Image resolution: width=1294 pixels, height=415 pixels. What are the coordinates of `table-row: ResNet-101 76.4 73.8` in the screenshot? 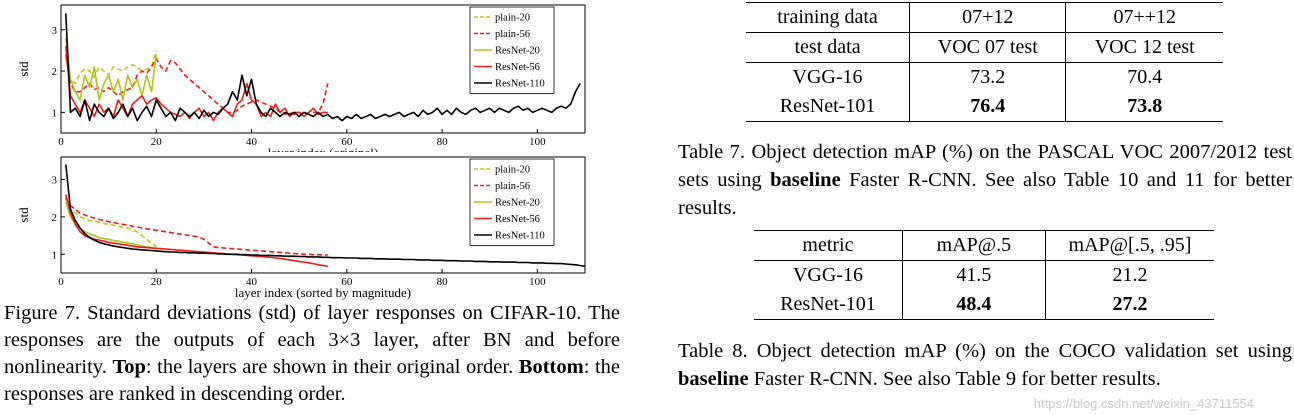 It's located at (984, 107).